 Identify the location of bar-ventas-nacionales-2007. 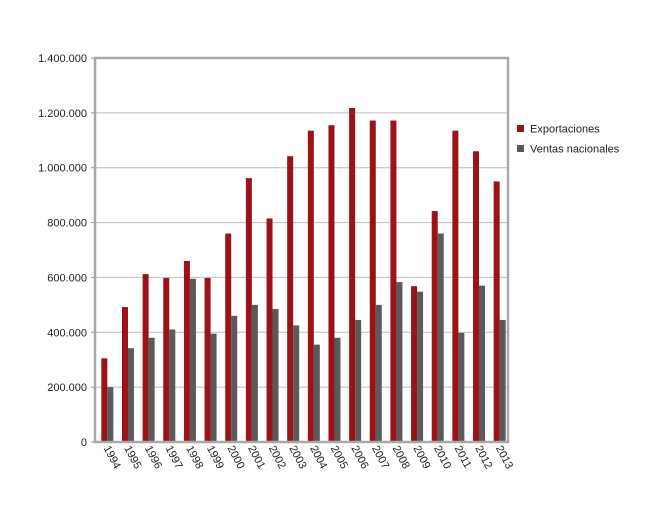
(378, 373).